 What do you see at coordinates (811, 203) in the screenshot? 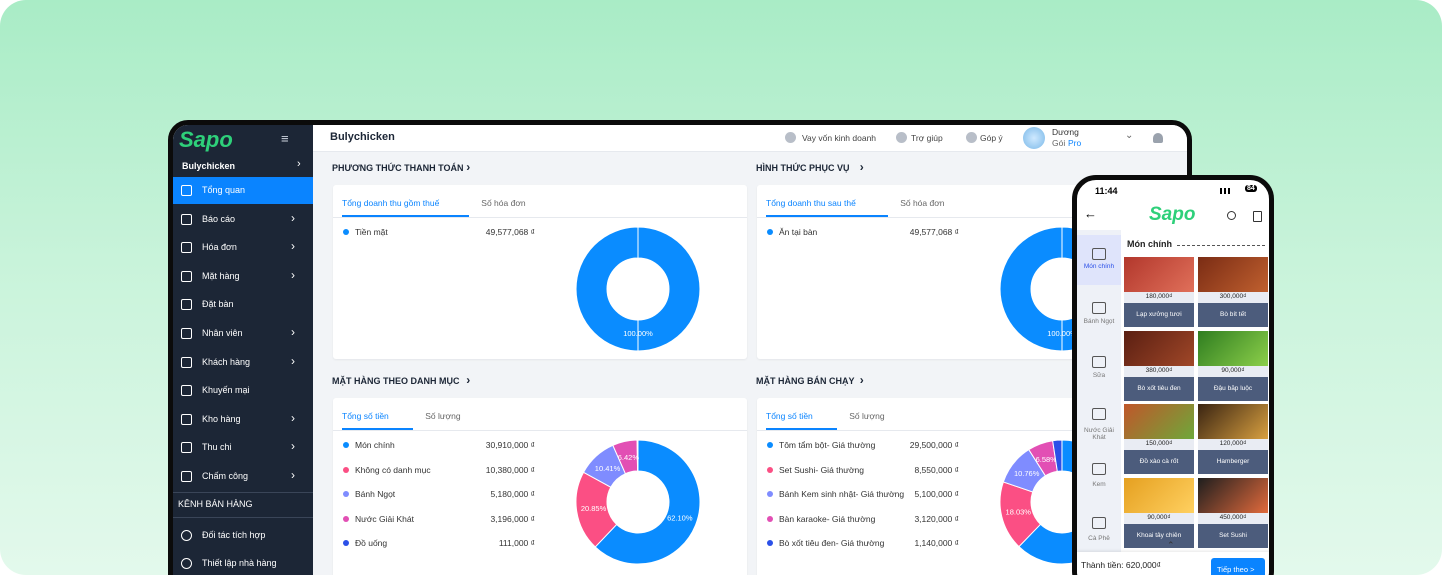
I see `tab: Tổng doanh thu sau thế` at bounding box center [811, 203].